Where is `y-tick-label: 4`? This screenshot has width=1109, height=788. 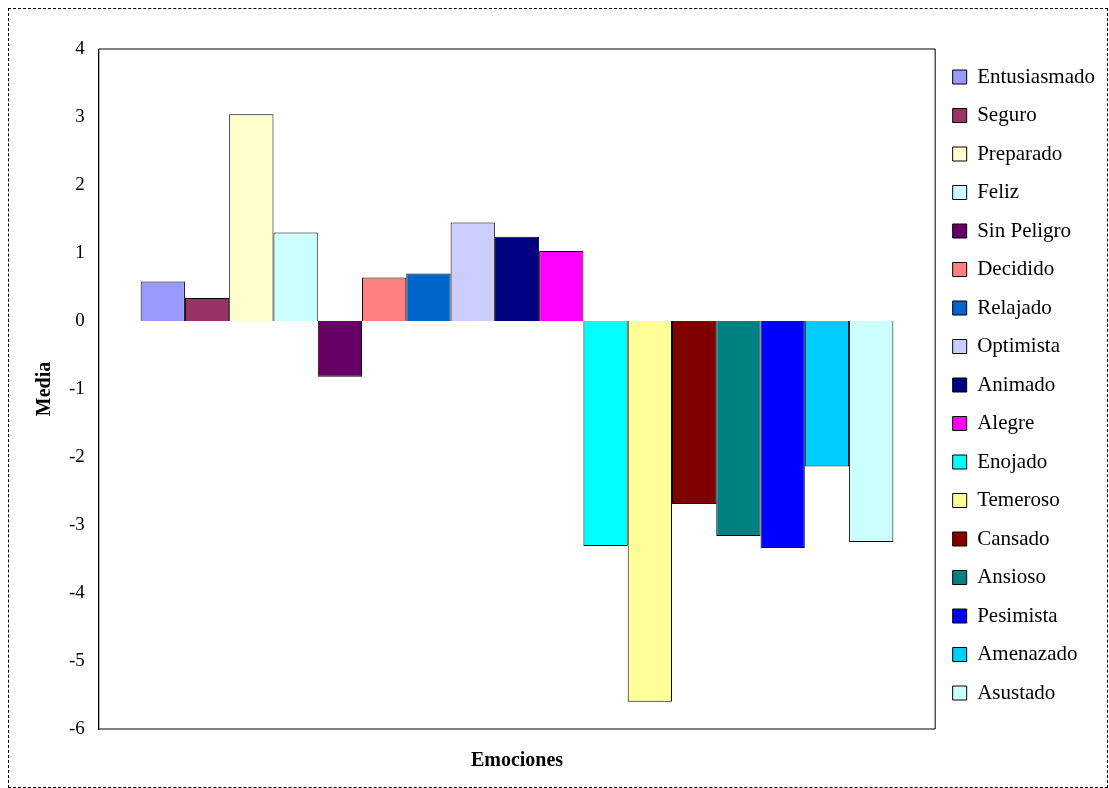
y-tick-label: 4 is located at coordinates (80, 47).